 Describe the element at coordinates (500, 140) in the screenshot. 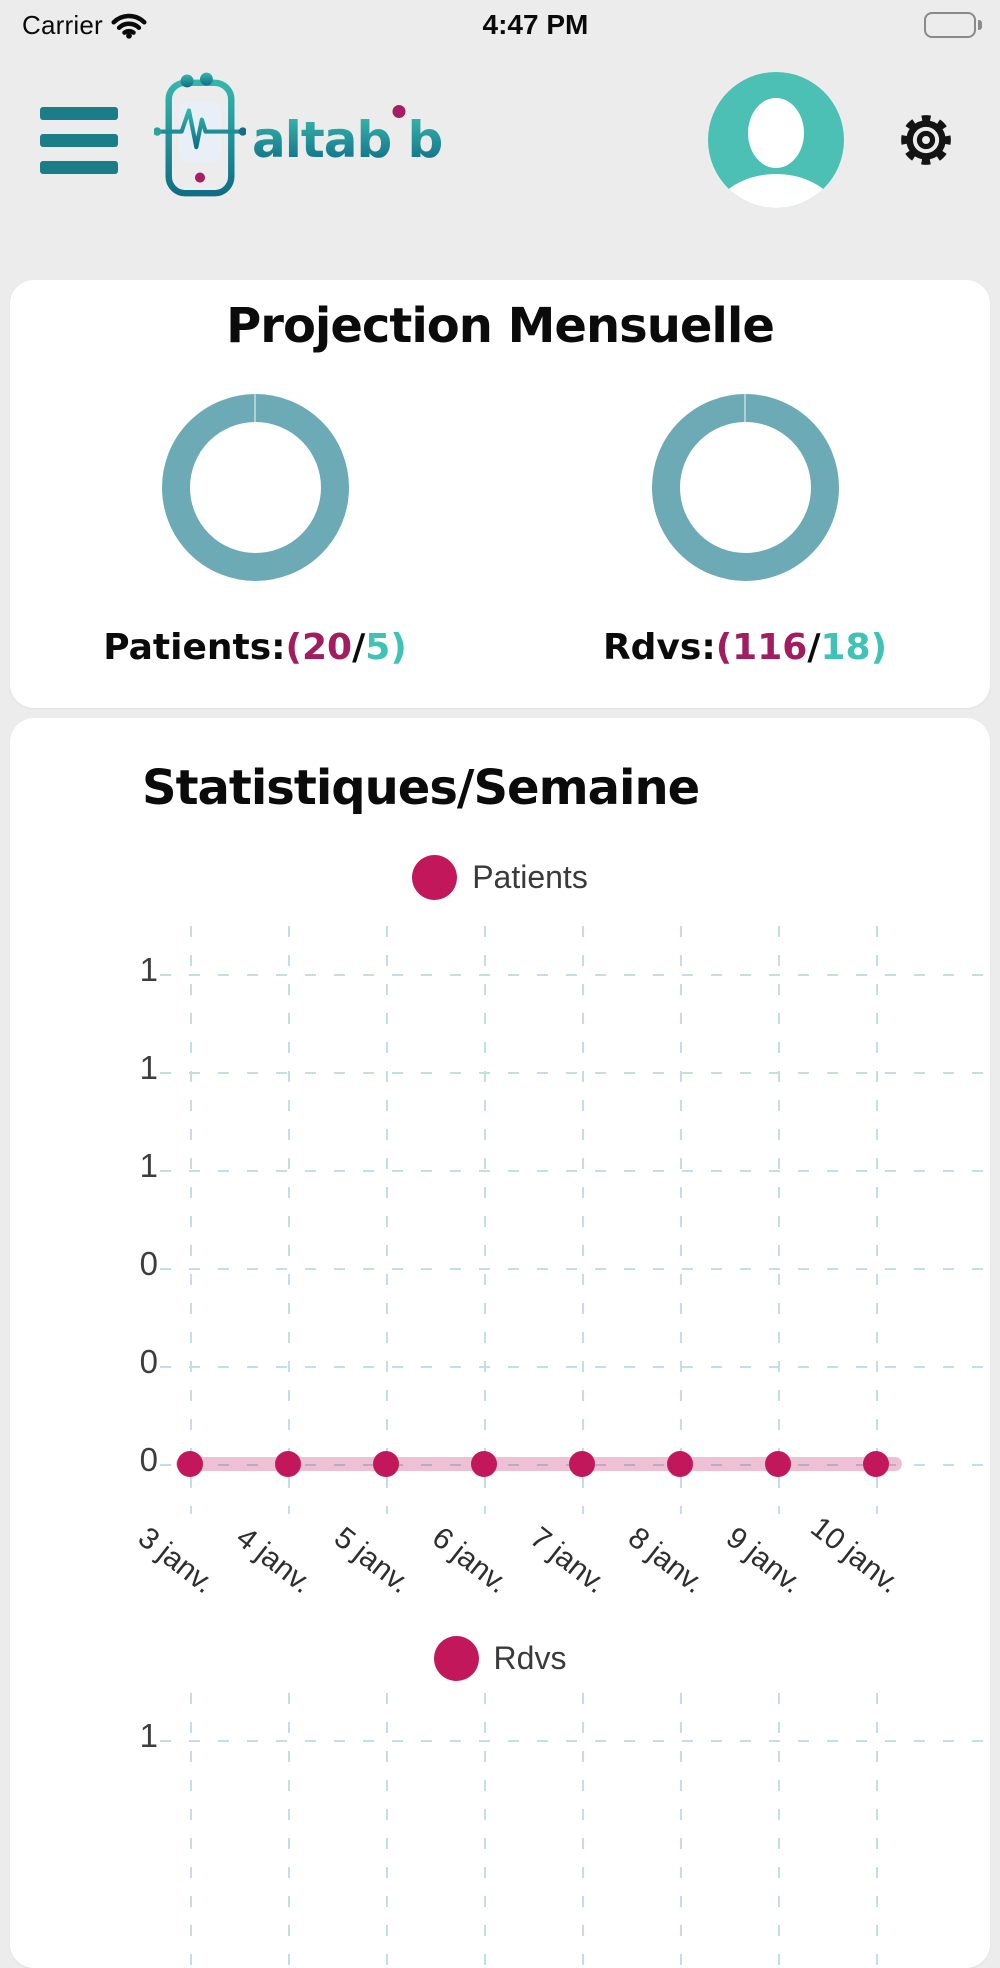

I see `app-header: altabı b` at that location.